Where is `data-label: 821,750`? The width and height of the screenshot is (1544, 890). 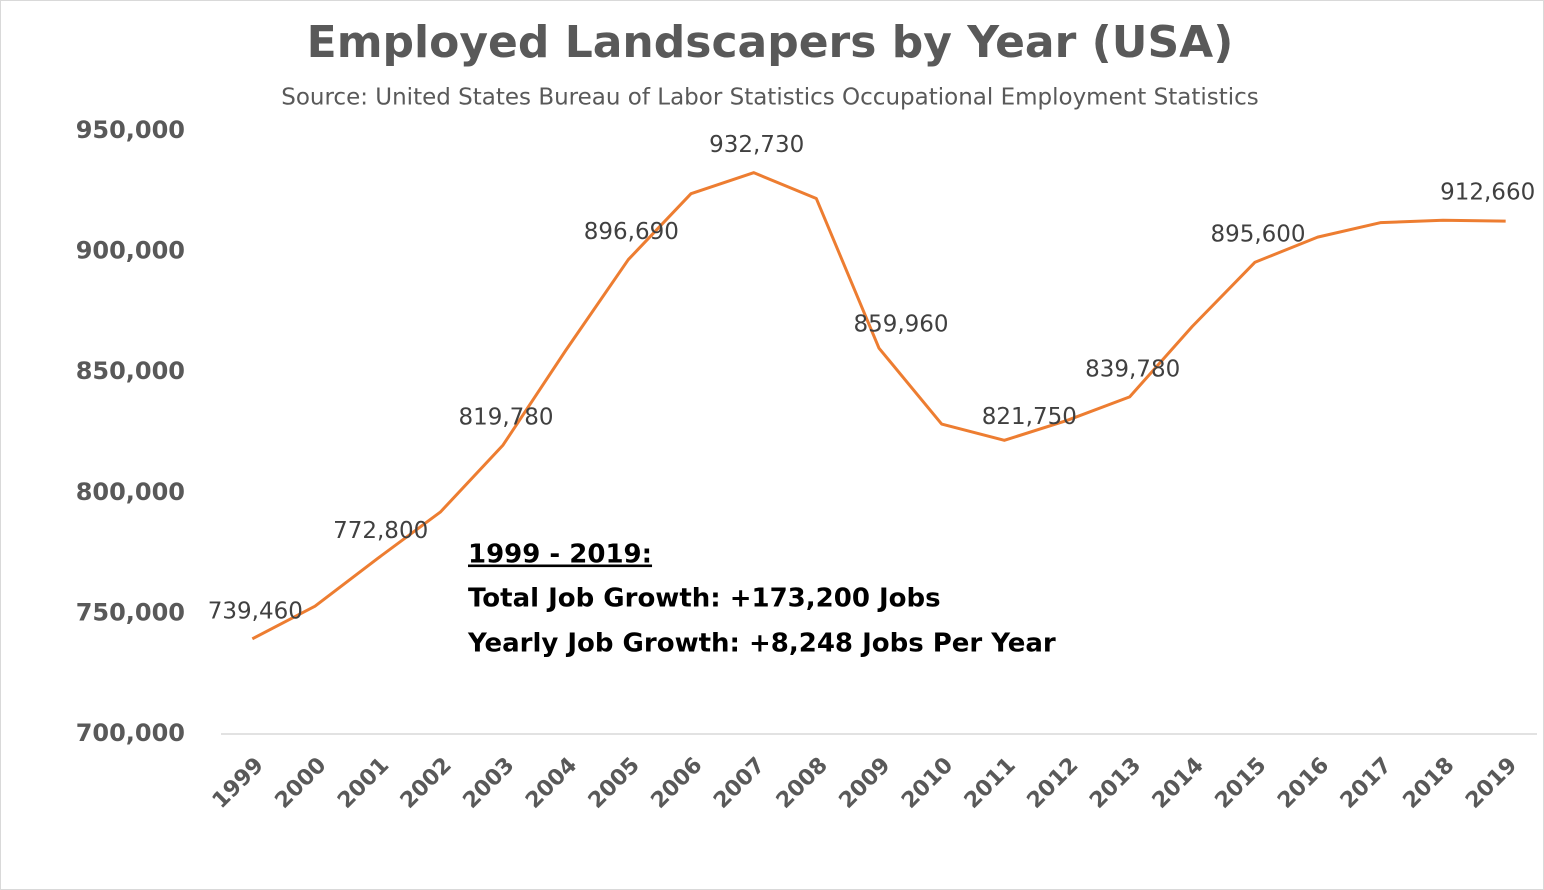 data-label: 821,750 is located at coordinates (1029, 417).